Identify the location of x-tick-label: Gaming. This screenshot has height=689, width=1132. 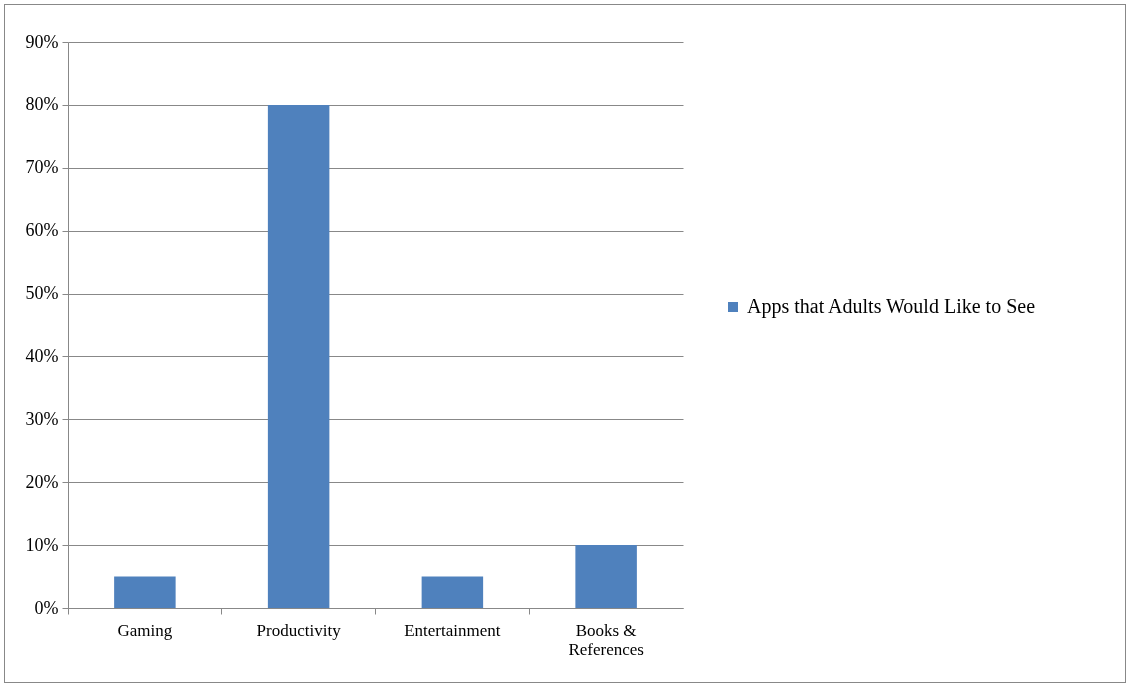
(145, 630).